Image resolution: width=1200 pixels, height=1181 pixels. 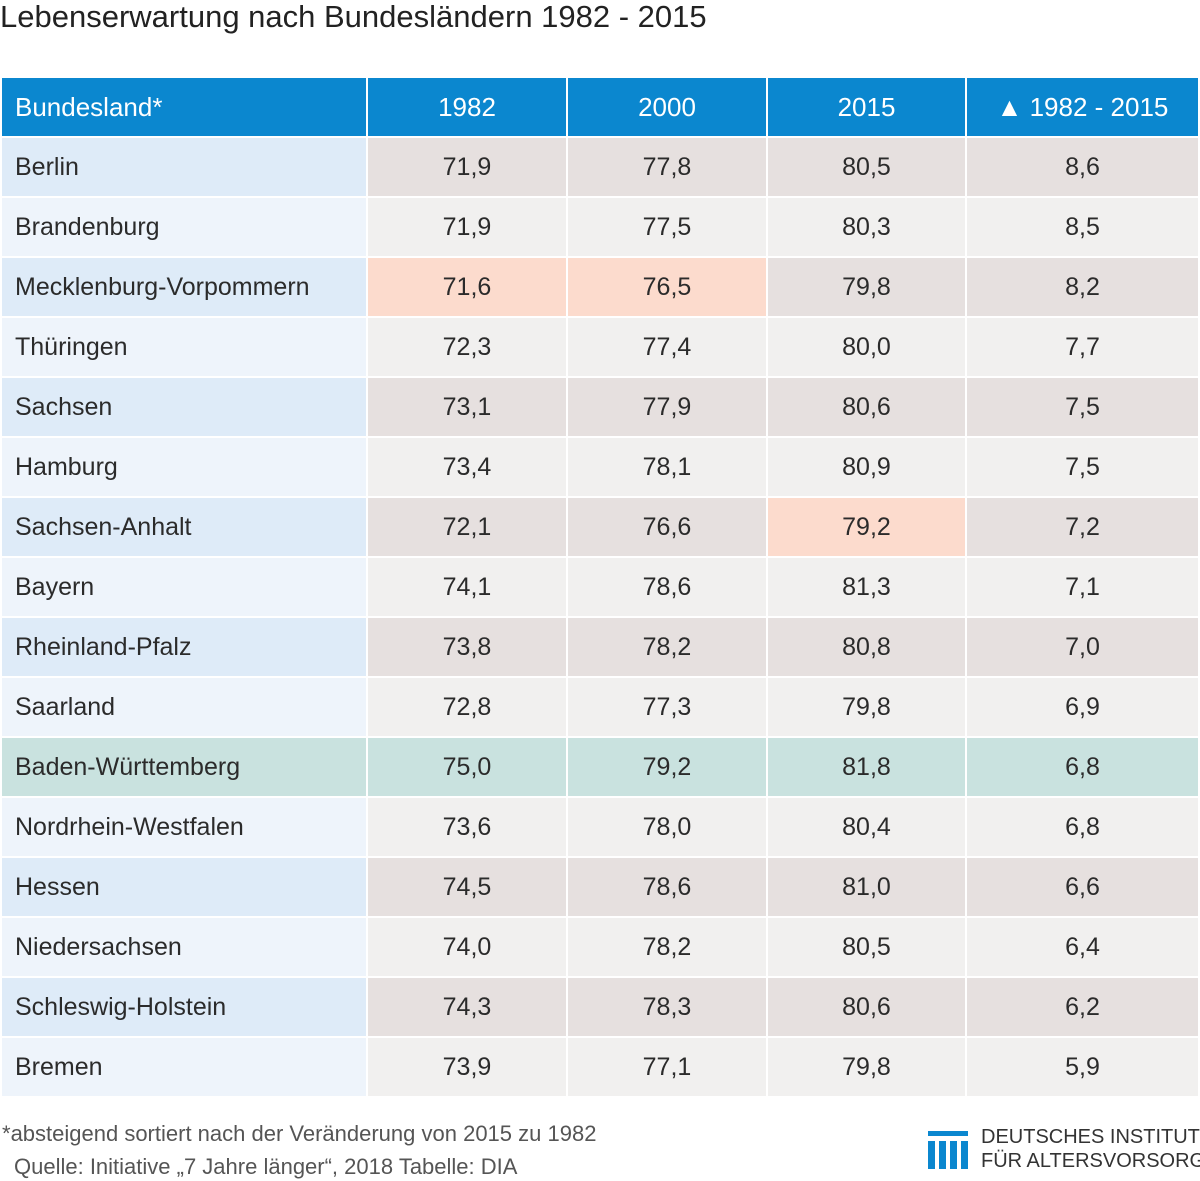 I want to click on cell-2000: 76,6, so click(x=666, y=527).